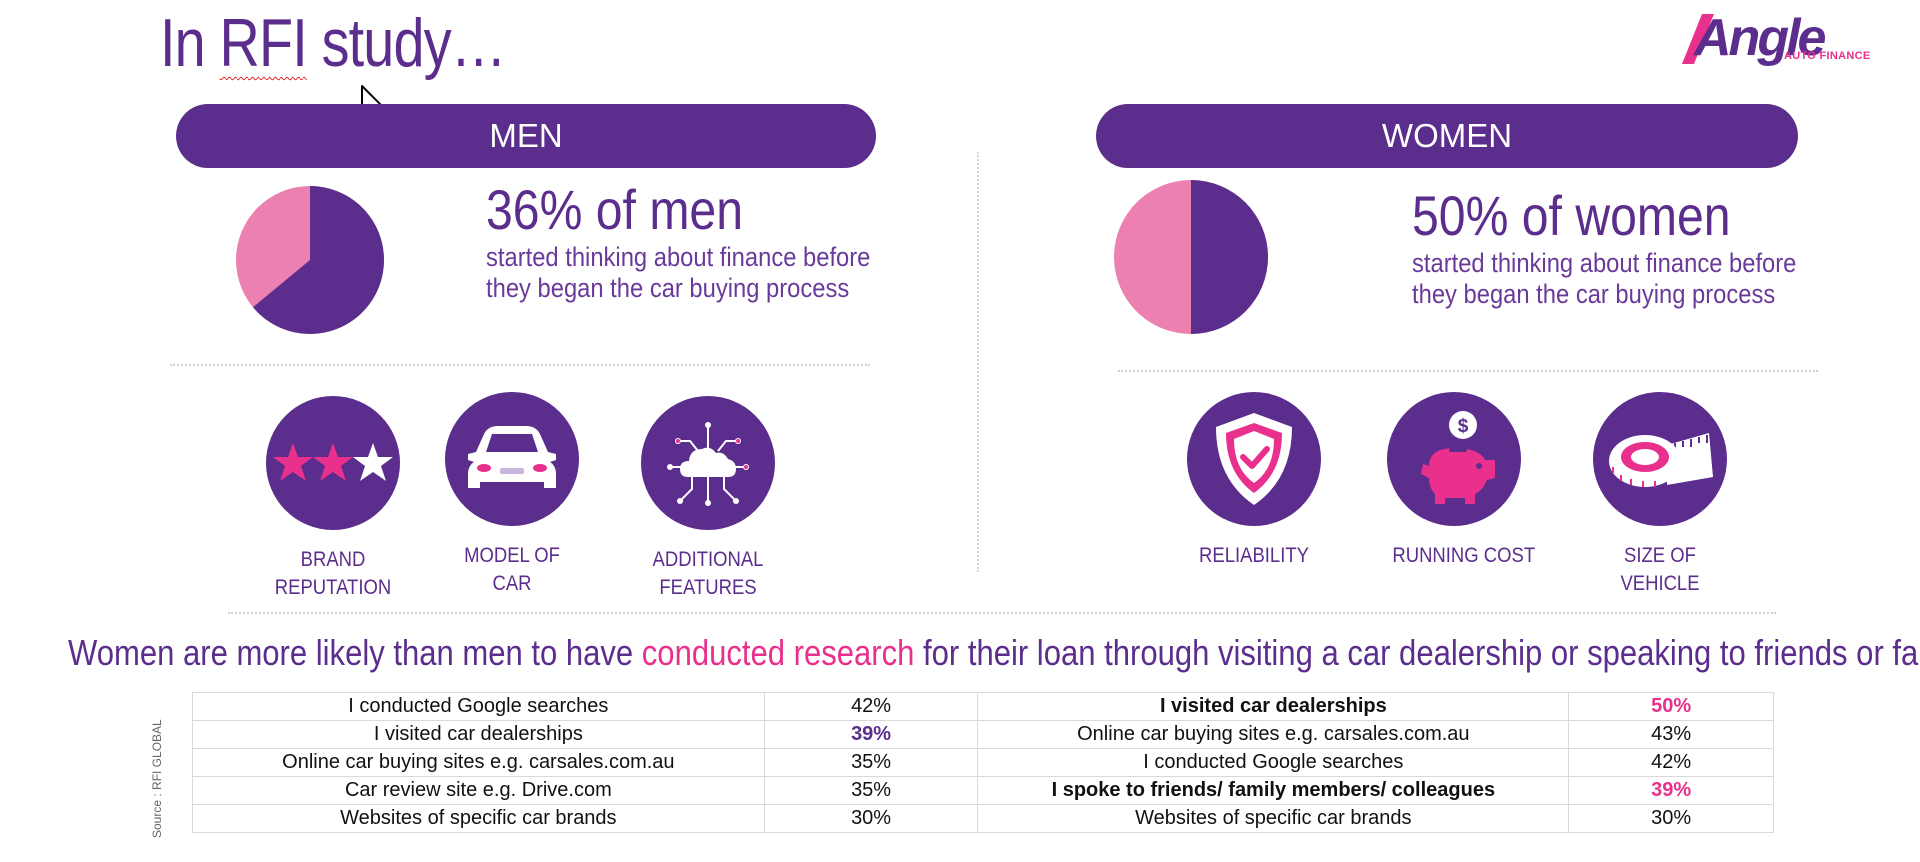 The height and width of the screenshot is (862, 1920). I want to click on men-factor-label-line2: REPUTATION, so click(333, 587).